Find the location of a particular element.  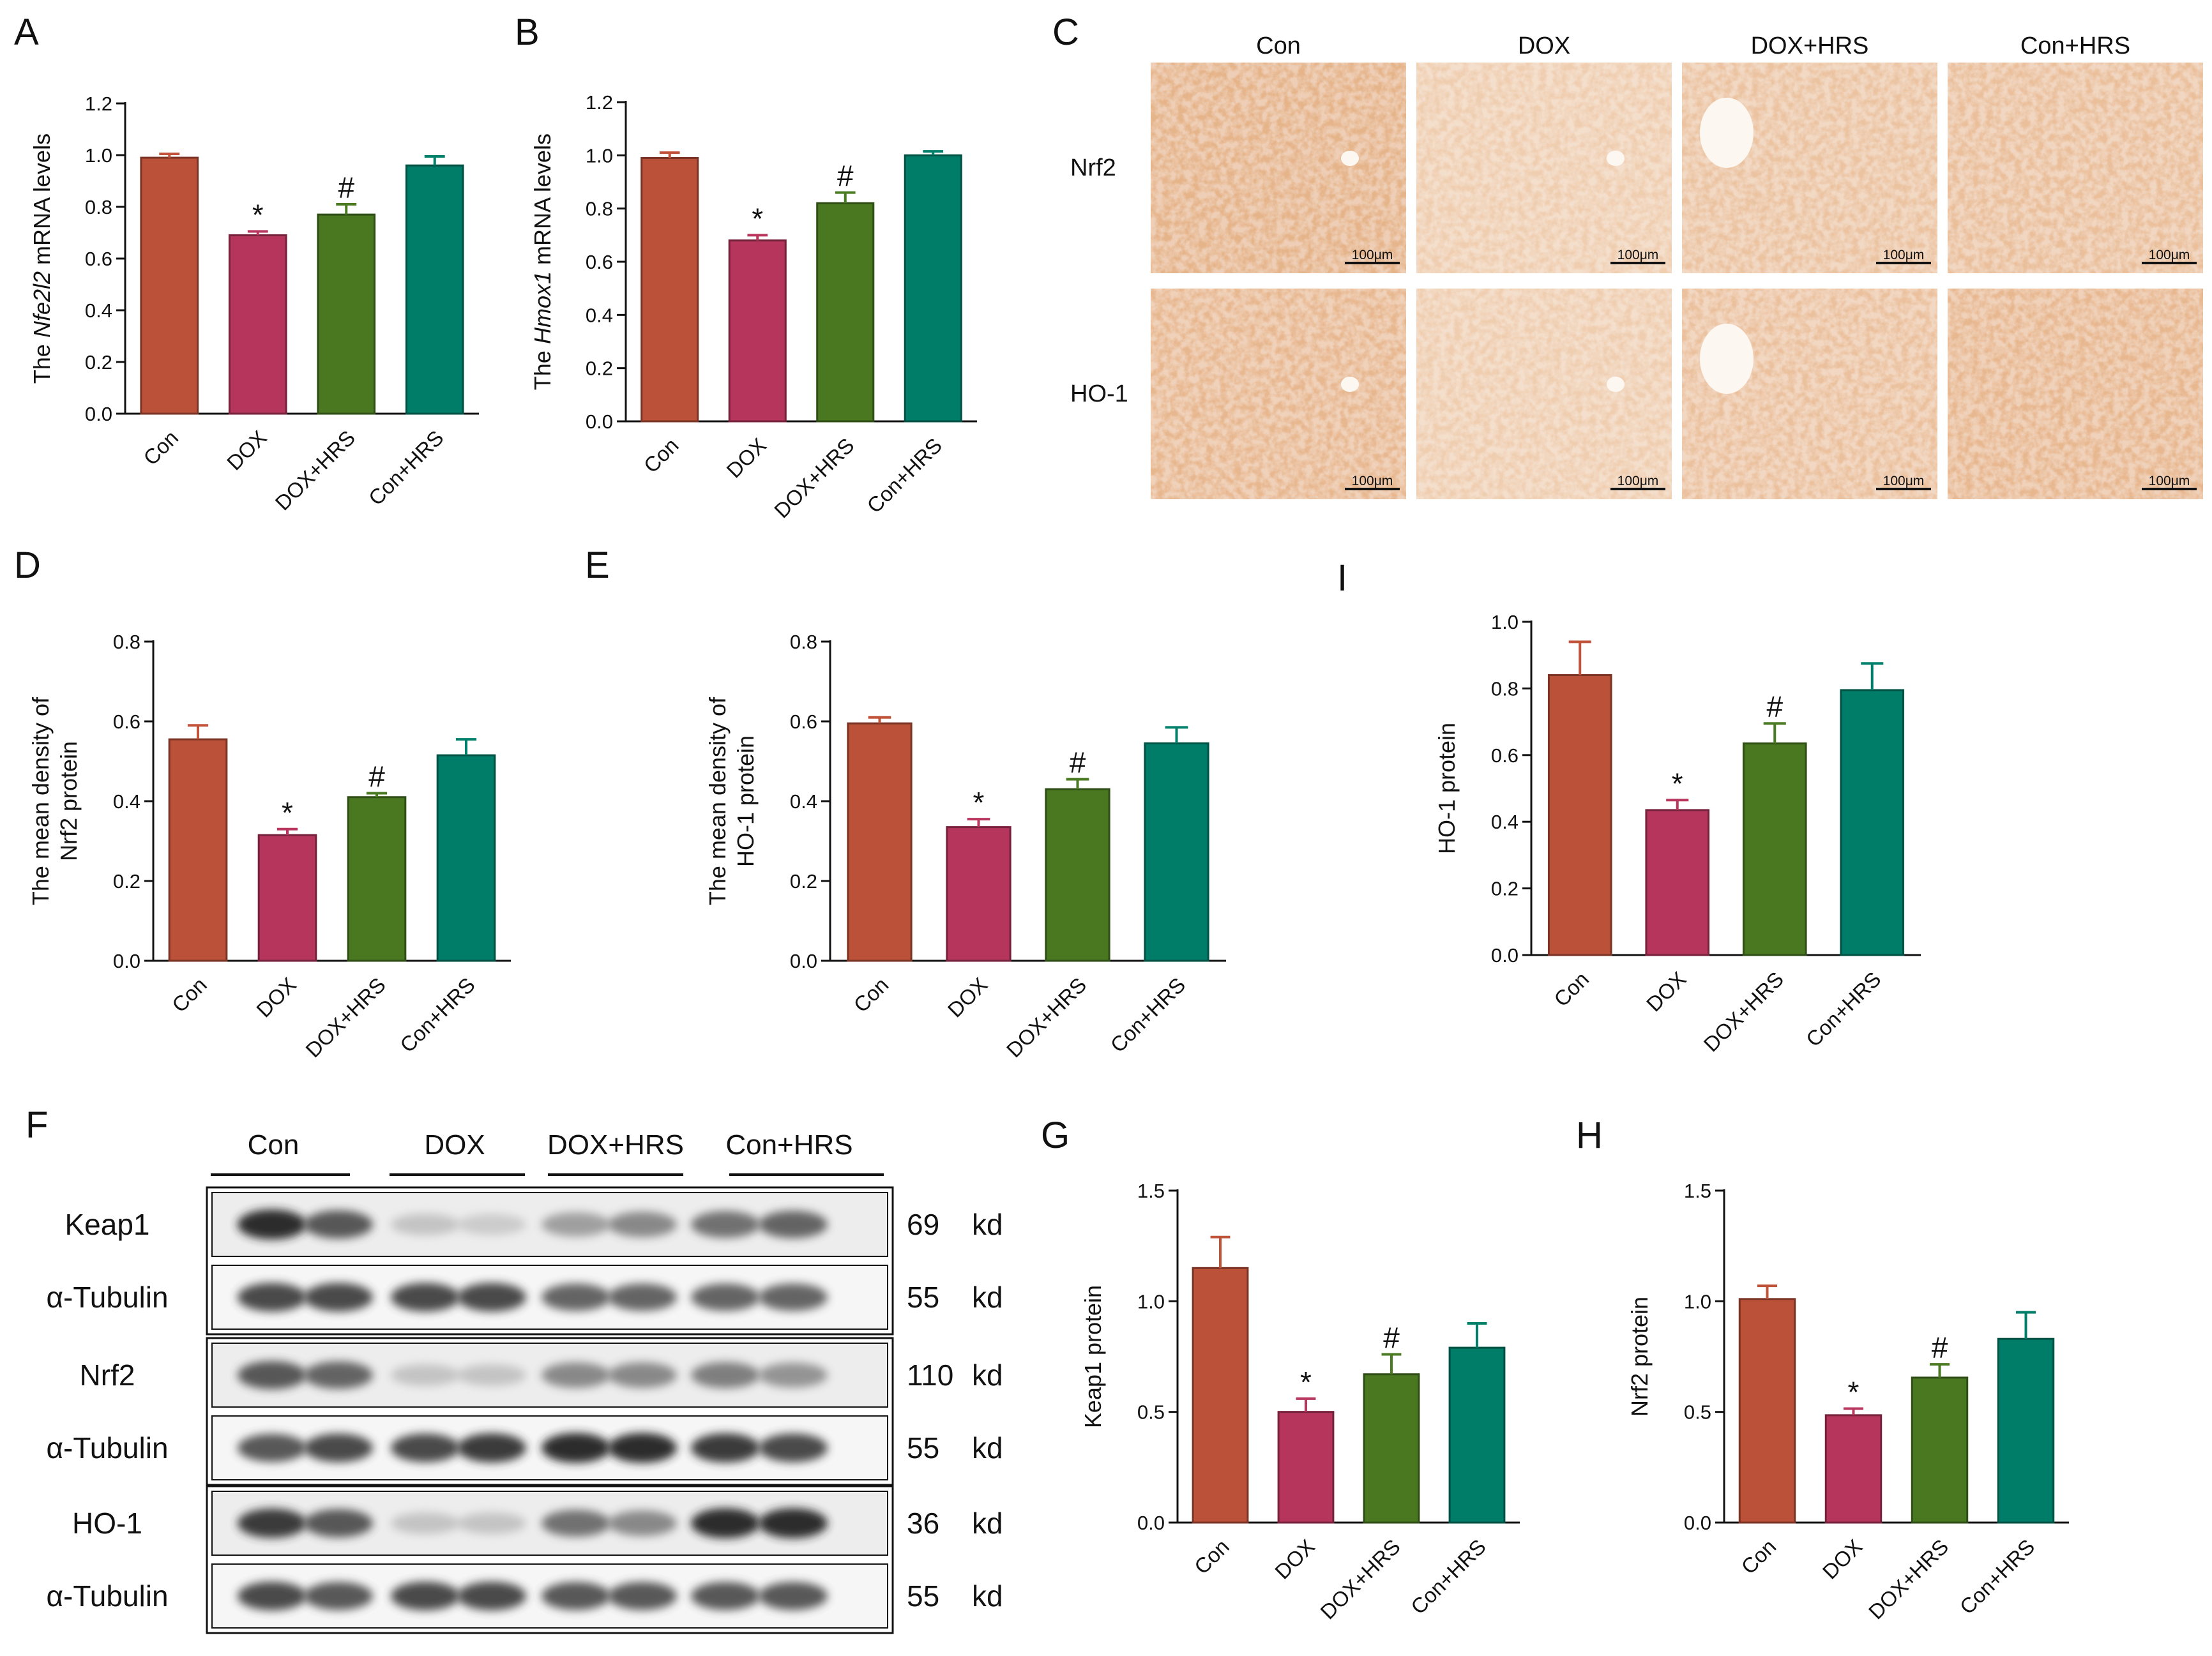

blot-group-header: DOX+HRS is located at coordinates (615, 1145).